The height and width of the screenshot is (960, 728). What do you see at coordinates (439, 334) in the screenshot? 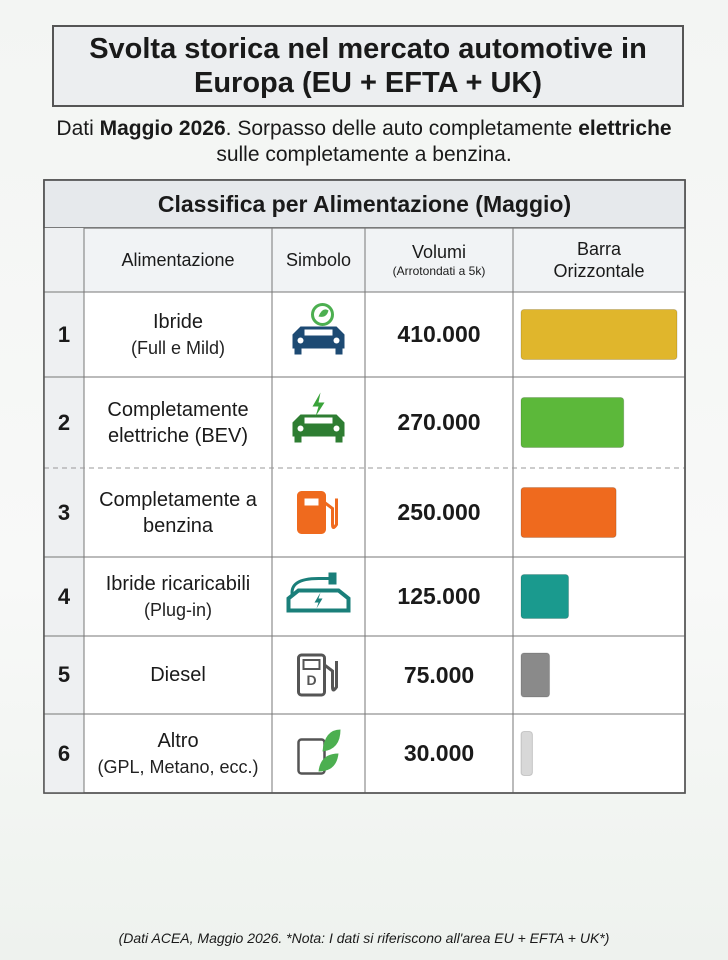
I see `volume: 410.000` at bounding box center [439, 334].